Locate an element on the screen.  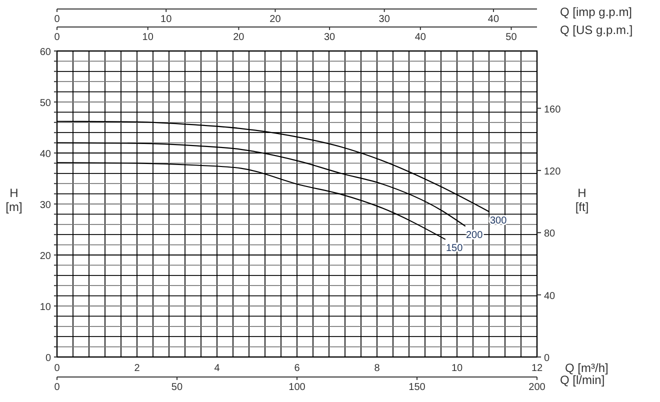
text: 30 is located at coordinates (330, 37).